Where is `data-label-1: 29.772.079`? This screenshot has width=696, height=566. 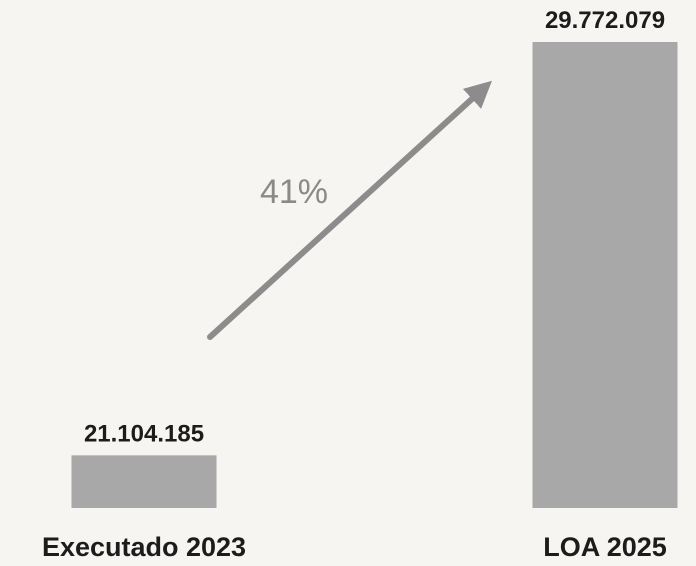
data-label-1: 29.772.079 is located at coordinates (605, 20).